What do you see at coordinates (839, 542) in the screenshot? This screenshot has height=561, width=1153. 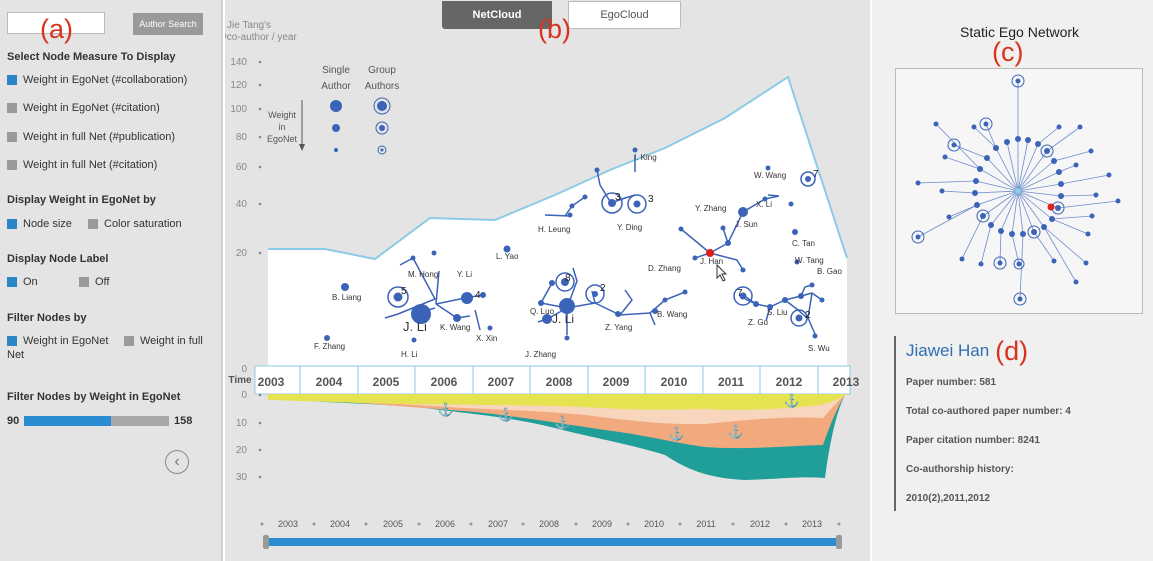 I see `time-slider-handle-right` at bounding box center [839, 542].